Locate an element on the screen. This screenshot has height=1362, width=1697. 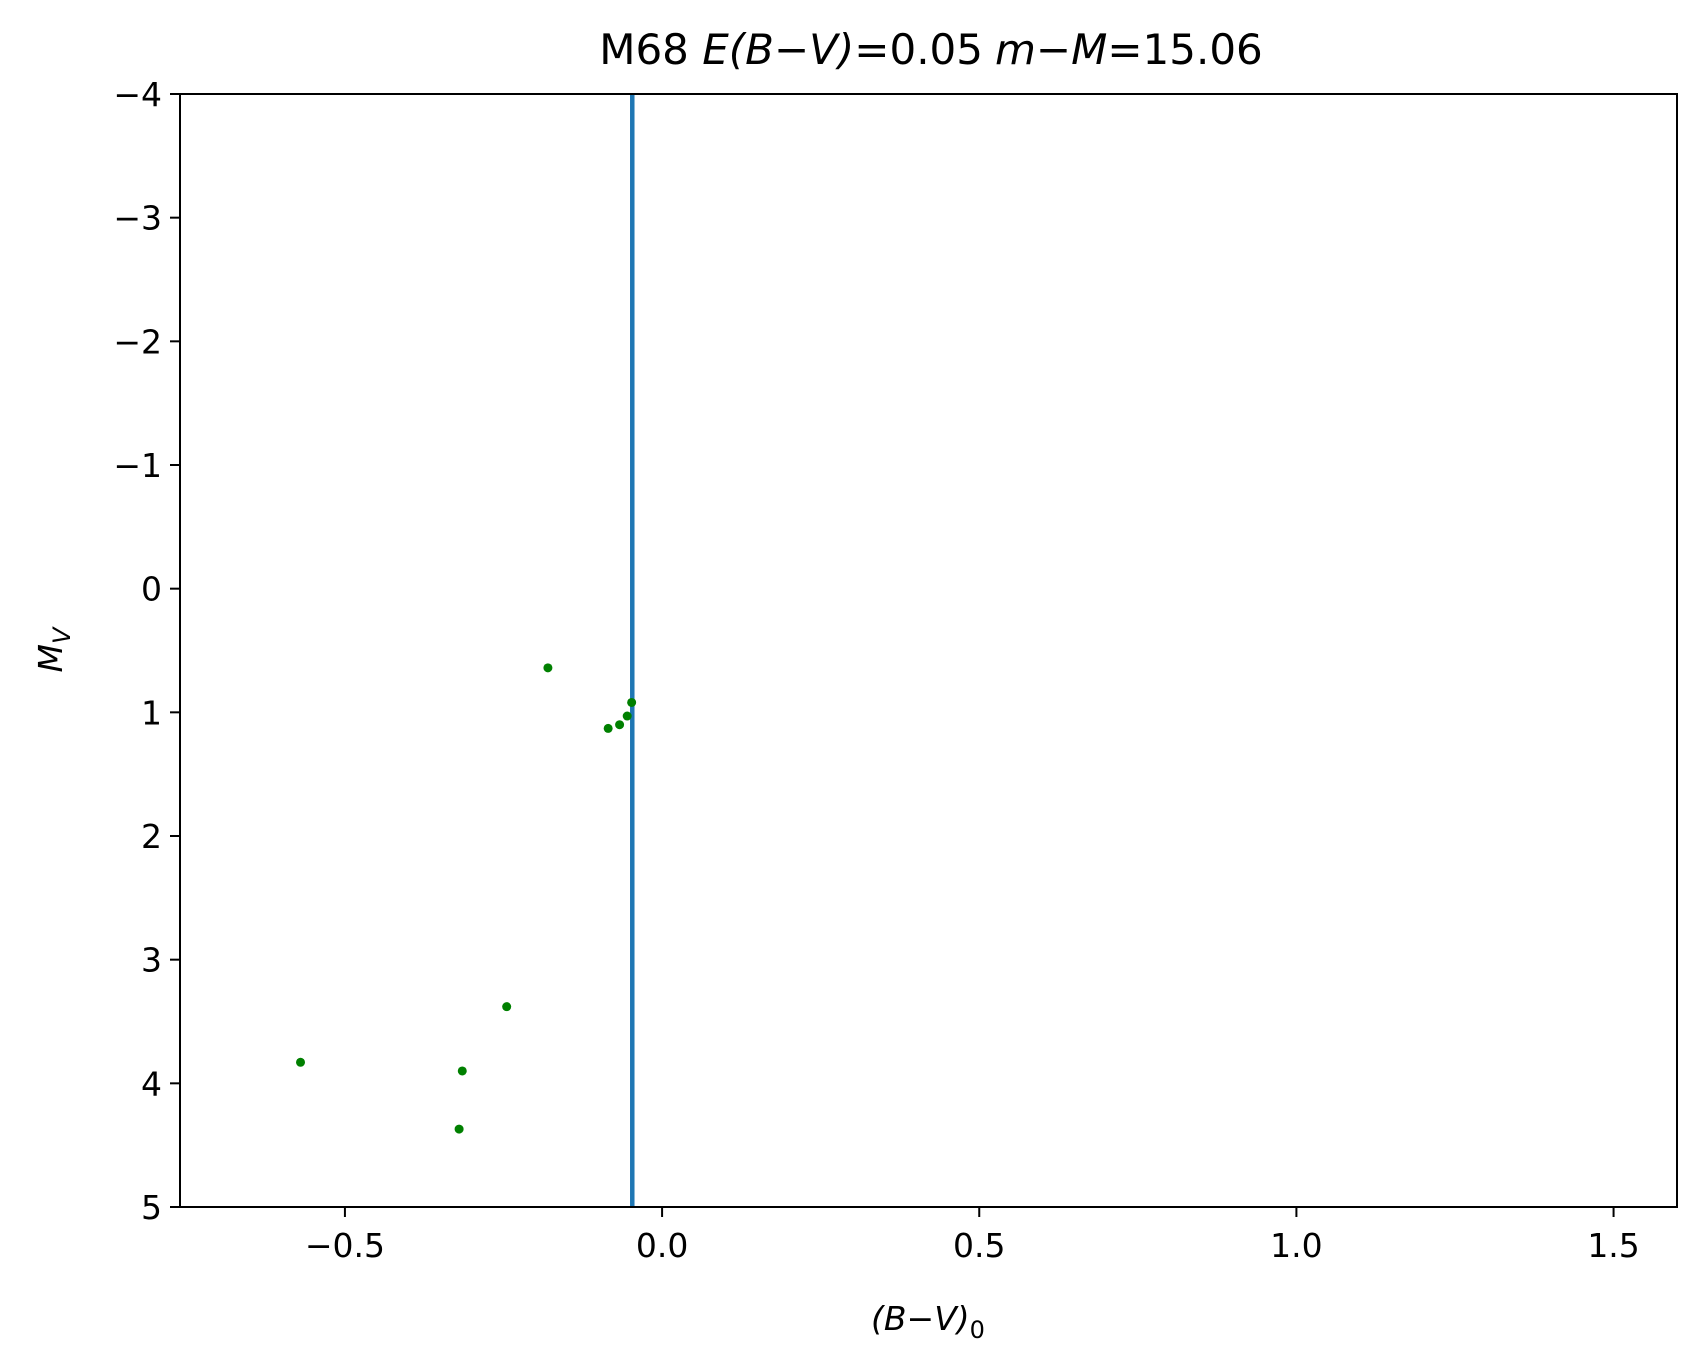
y-tick-label: 2 is located at coordinates (151, 836).